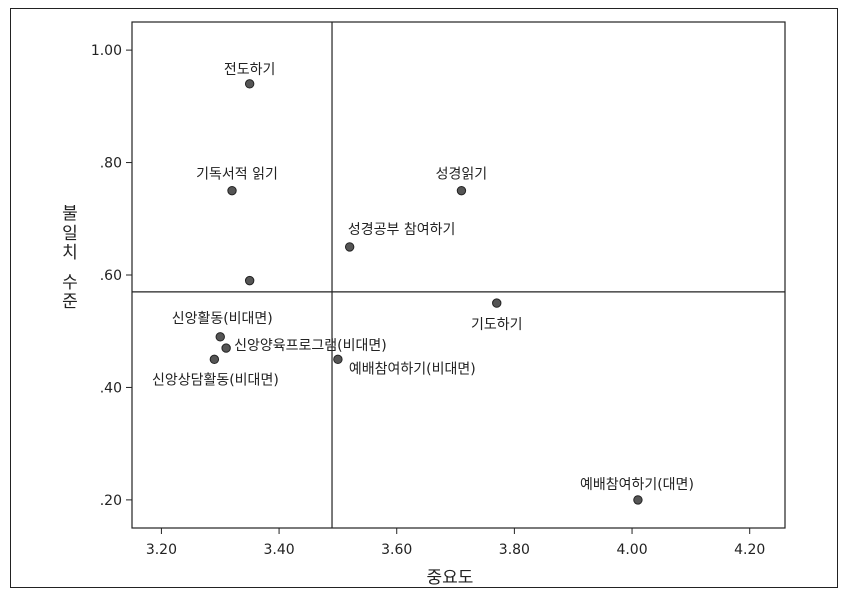 The height and width of the screenshot is (593, 845). I want to click on y-tick-label: .60, so click(111, 276).